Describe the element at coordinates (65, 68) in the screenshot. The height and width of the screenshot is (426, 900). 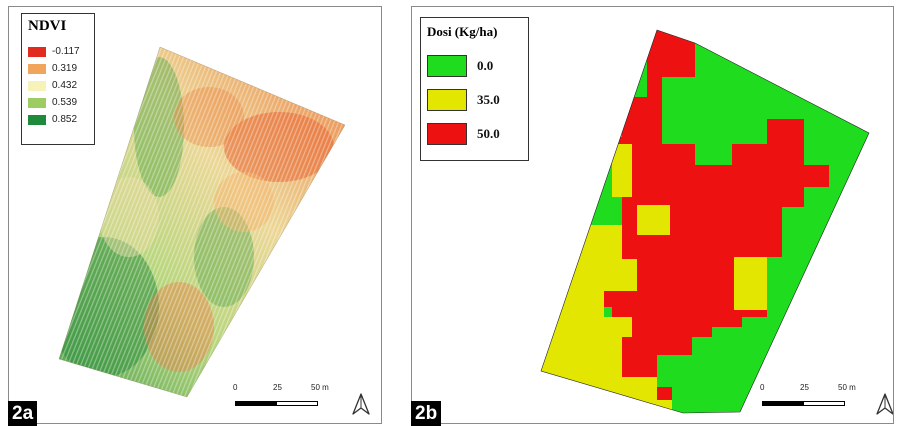
I see `legend-value: 0.319` at that location.